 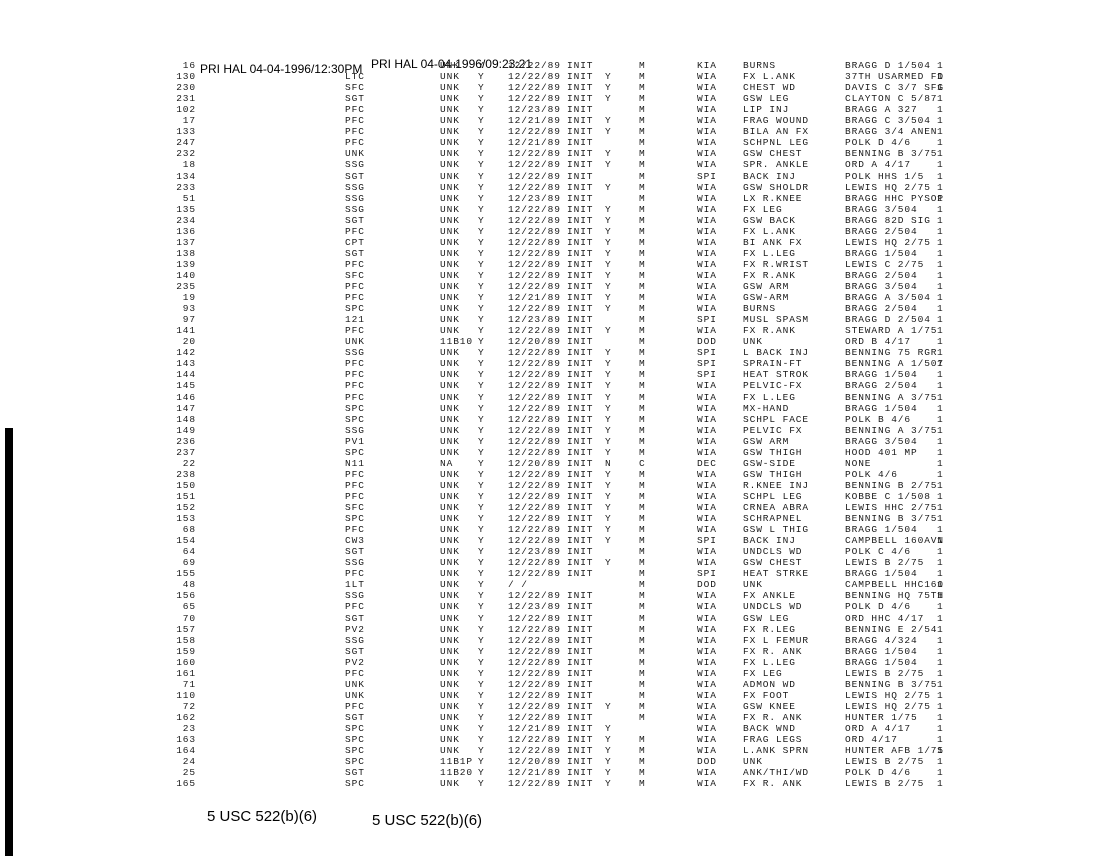 What do you see at coordinates (189, 563) in the screenshot?
I see `record-number: 69` at bounding box center [189, 563].